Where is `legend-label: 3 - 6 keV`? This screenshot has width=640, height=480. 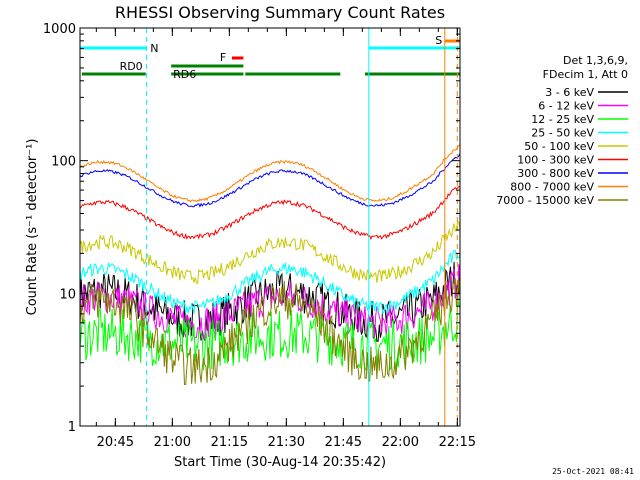
legend-label: 3 - 6 keV is located at coordinates (569, 92).